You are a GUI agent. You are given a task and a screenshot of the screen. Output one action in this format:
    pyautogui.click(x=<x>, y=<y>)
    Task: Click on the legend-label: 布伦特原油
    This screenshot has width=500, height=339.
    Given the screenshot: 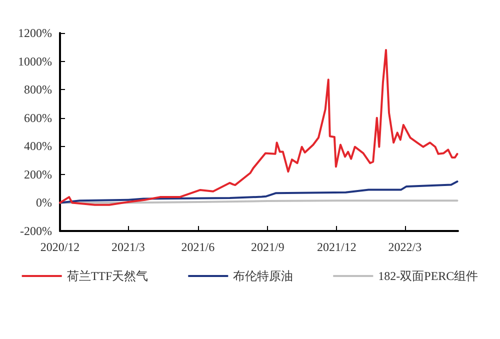 What is the action you would take?
    pyautogui.click(x=263, y=276)
    